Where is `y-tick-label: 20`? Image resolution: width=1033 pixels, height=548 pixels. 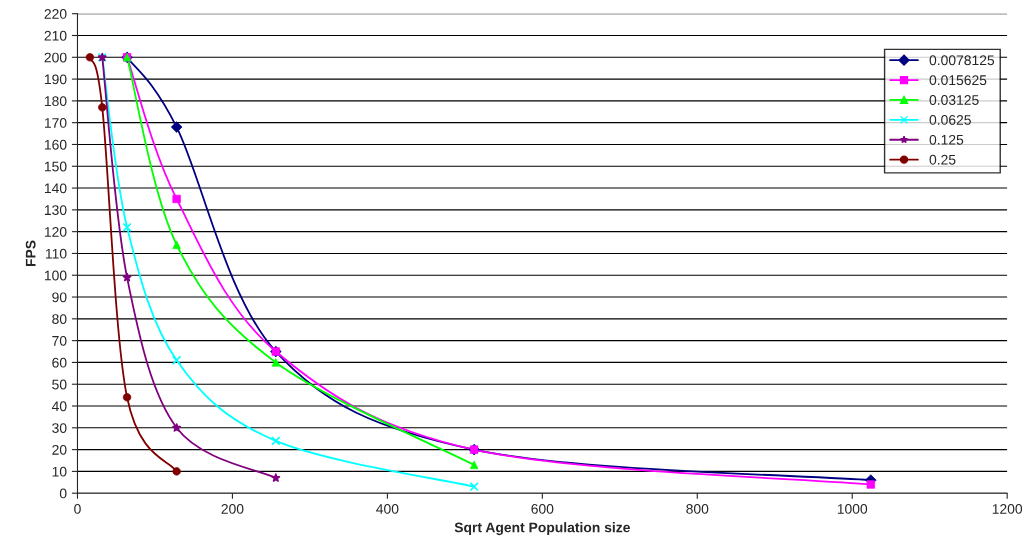 y-tick-label: 20 is located at coordinates (59, 449).